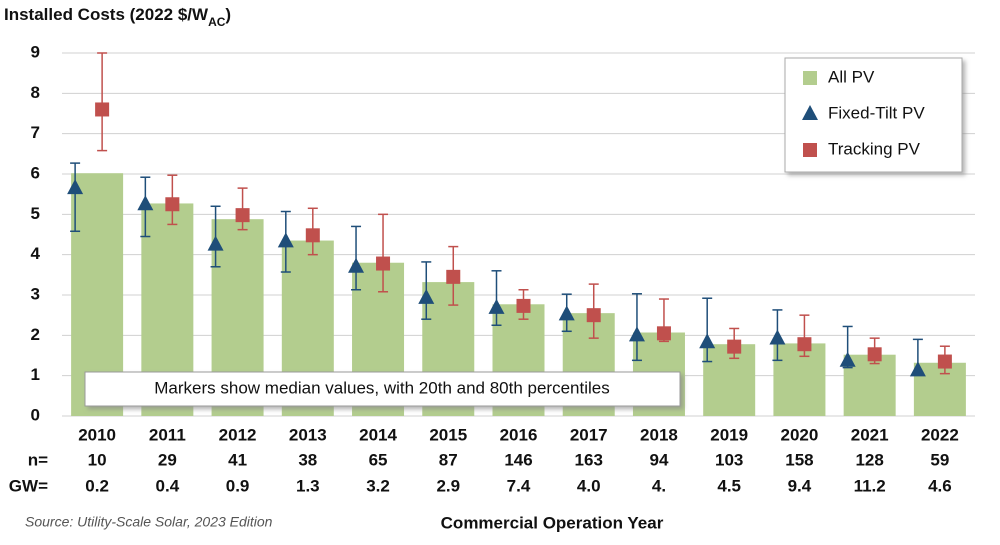 The width and height of the screenshot is (1000, 545). I want to click on x-tick-label: 2011, so click(167, 434).